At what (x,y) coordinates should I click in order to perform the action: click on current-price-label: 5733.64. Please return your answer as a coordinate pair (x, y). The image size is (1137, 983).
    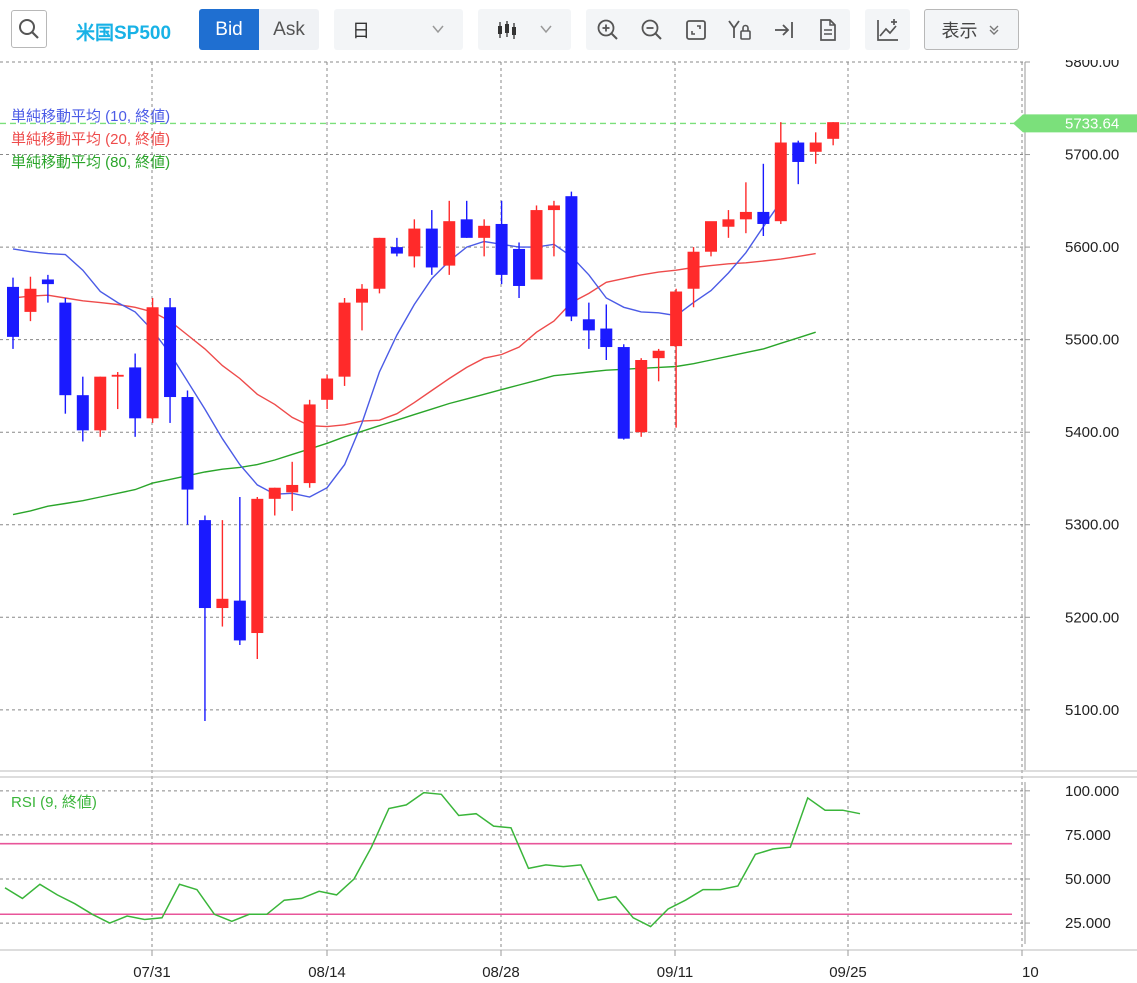
    Looking at the image, I should click on (1092, 123).